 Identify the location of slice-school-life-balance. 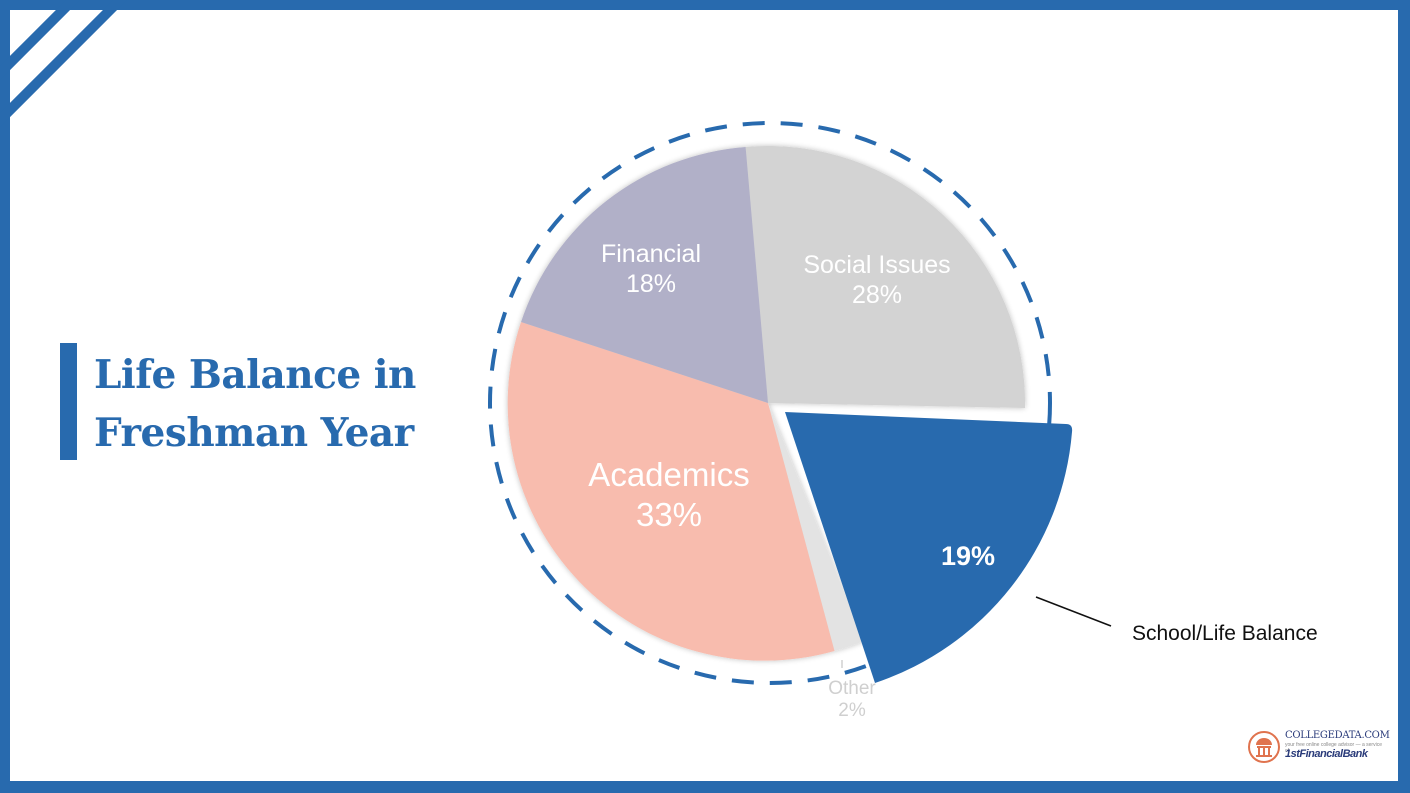
(929, 547).